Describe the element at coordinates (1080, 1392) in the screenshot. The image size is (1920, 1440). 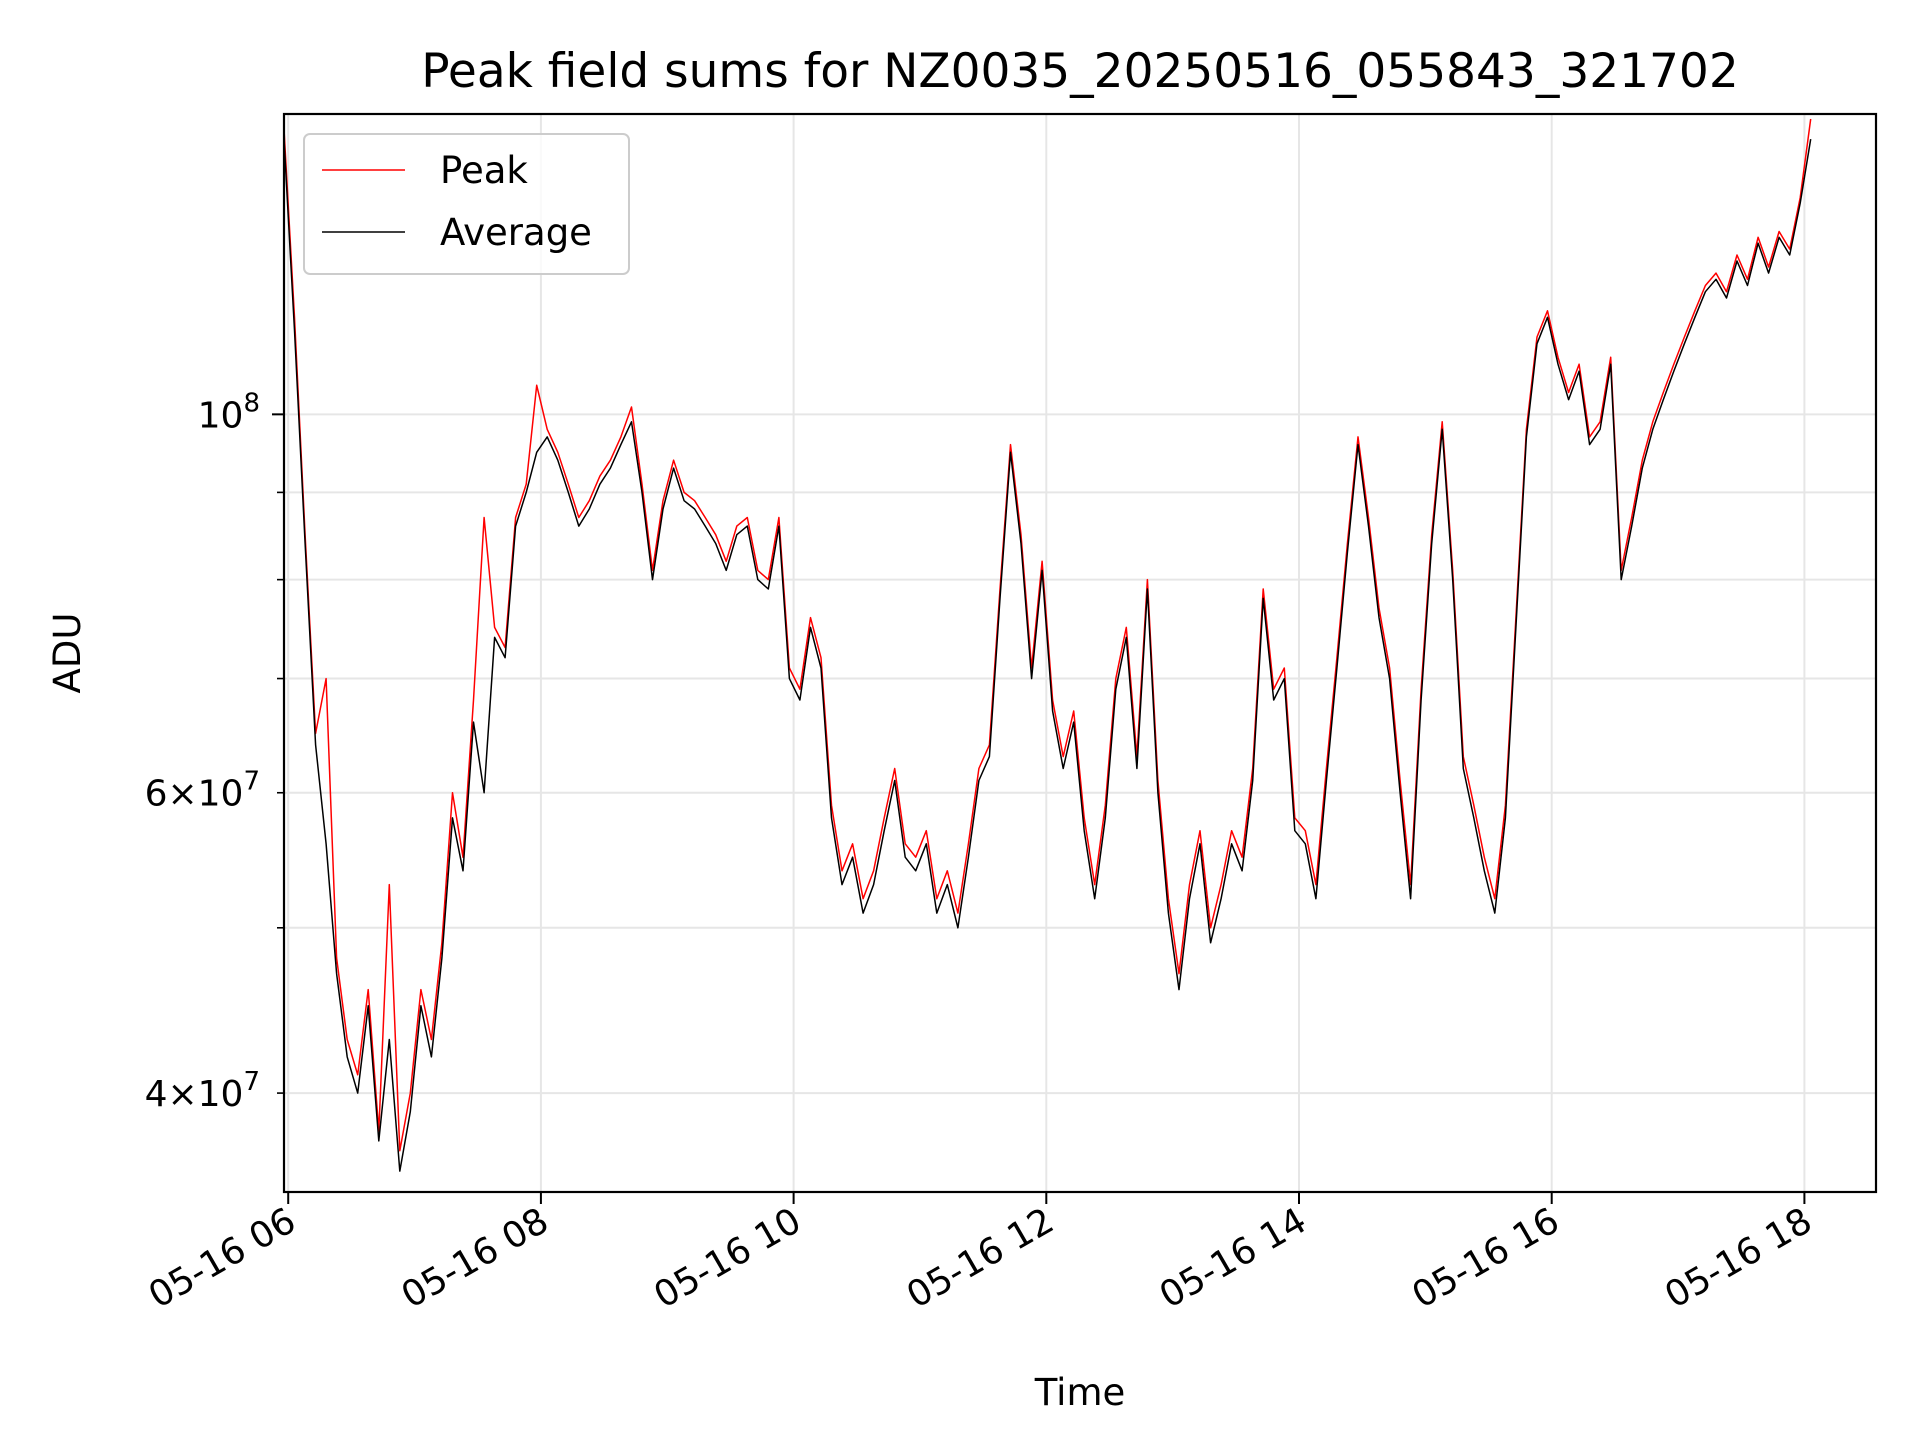
I see `x-axis-label: Time` at that location.